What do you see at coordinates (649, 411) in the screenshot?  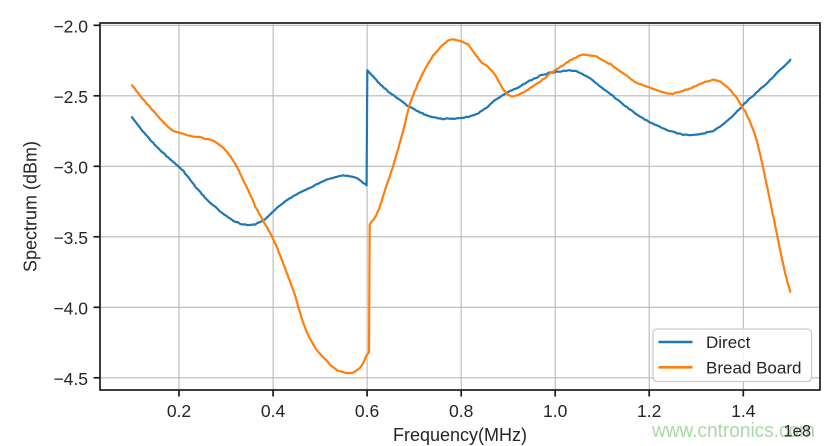 I see `svg-text: 1.2` at bounding box center [649, 411].